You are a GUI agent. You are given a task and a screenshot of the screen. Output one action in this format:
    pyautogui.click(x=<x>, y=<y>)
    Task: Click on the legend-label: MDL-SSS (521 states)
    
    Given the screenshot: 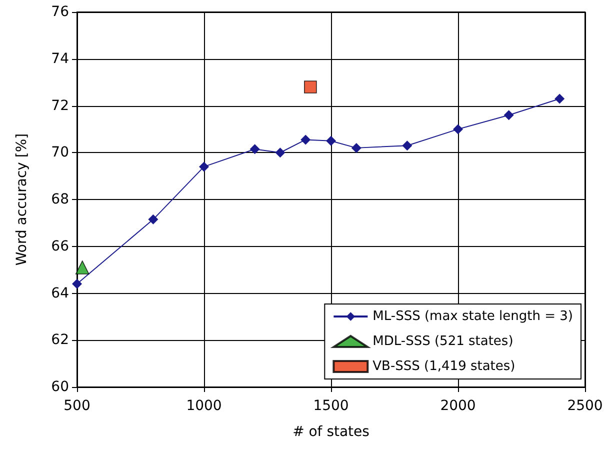 What is the action you would take?
    pyautogui.click(x=443, y=341)
    